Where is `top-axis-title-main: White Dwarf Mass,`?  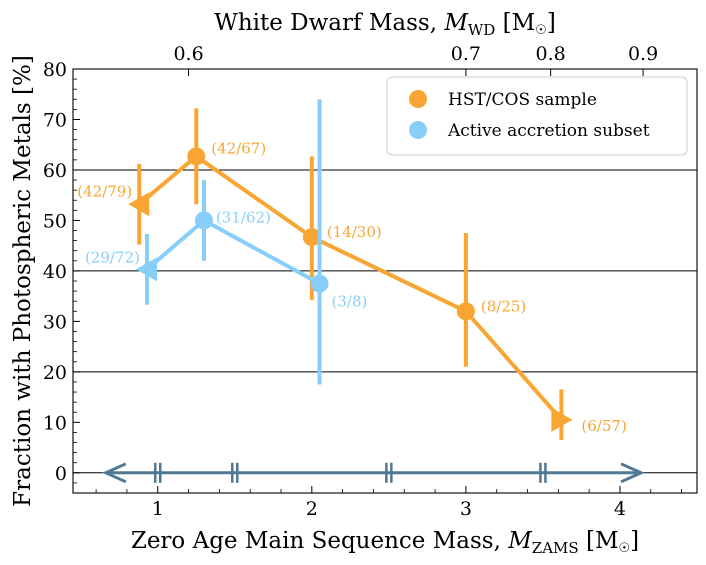
top-axis-title-main: White Dwarf Mass, is located at coordinates (329, 23).